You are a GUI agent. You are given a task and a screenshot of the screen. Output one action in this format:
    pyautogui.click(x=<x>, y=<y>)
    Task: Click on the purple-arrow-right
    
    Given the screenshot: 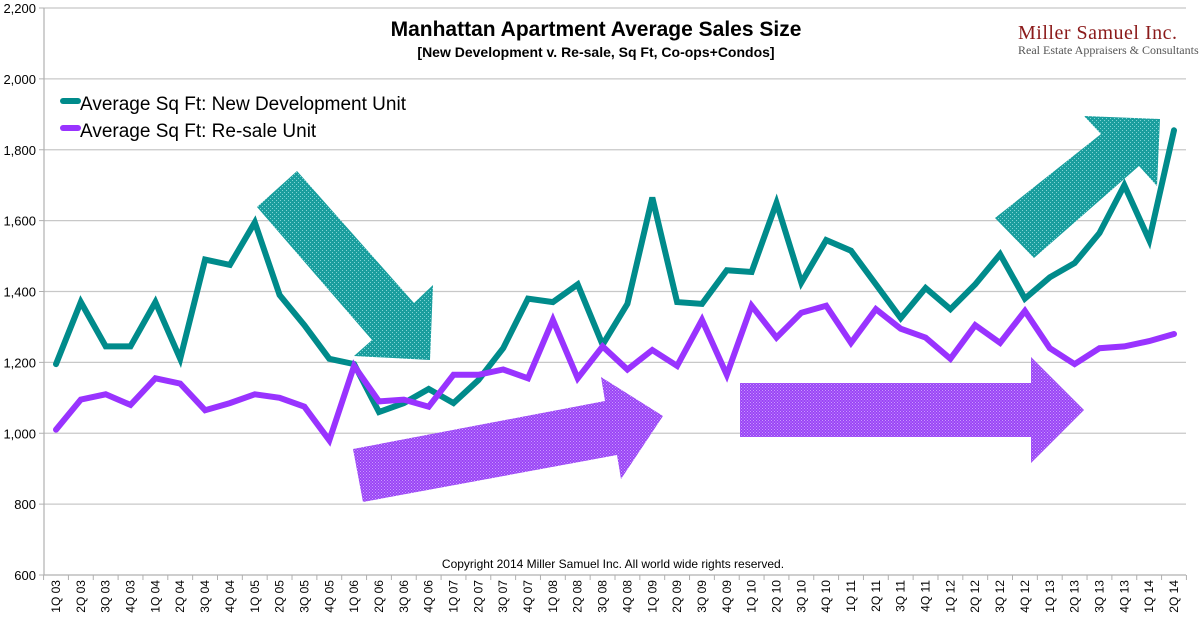 What is the action you would take?
    pyautogui.click(x=912, y=410)
    